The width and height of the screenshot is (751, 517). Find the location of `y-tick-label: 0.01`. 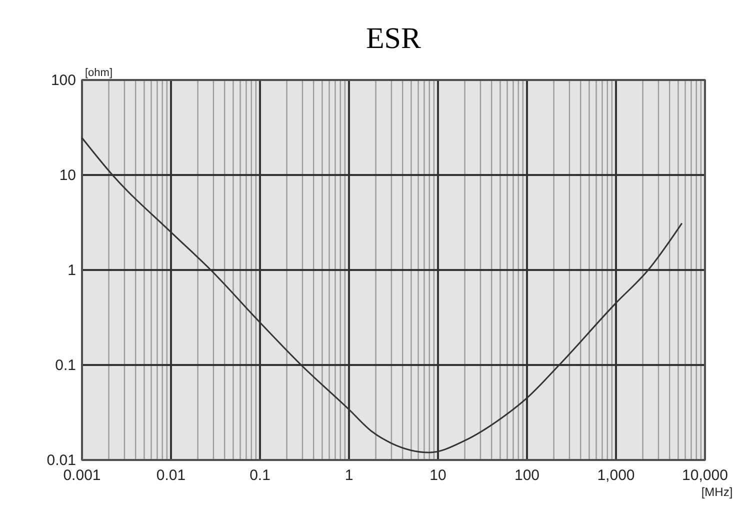

y-tick-label: 0.01 is located at coordinates (61, 460).